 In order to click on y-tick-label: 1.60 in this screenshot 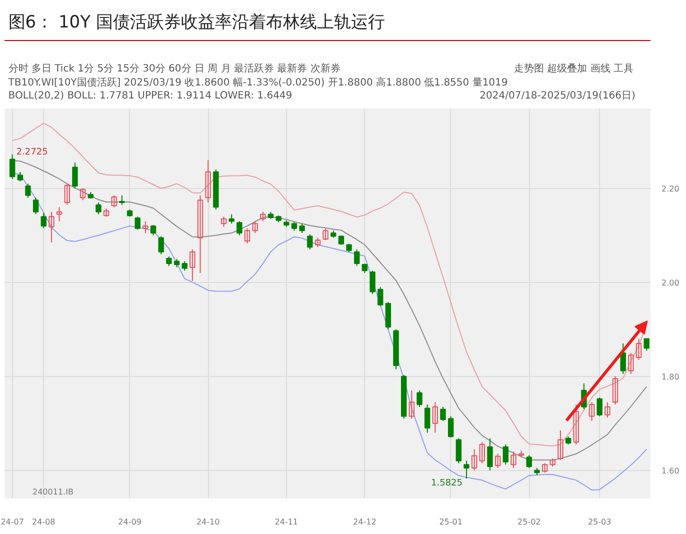, I will do `click(671, 471)`.